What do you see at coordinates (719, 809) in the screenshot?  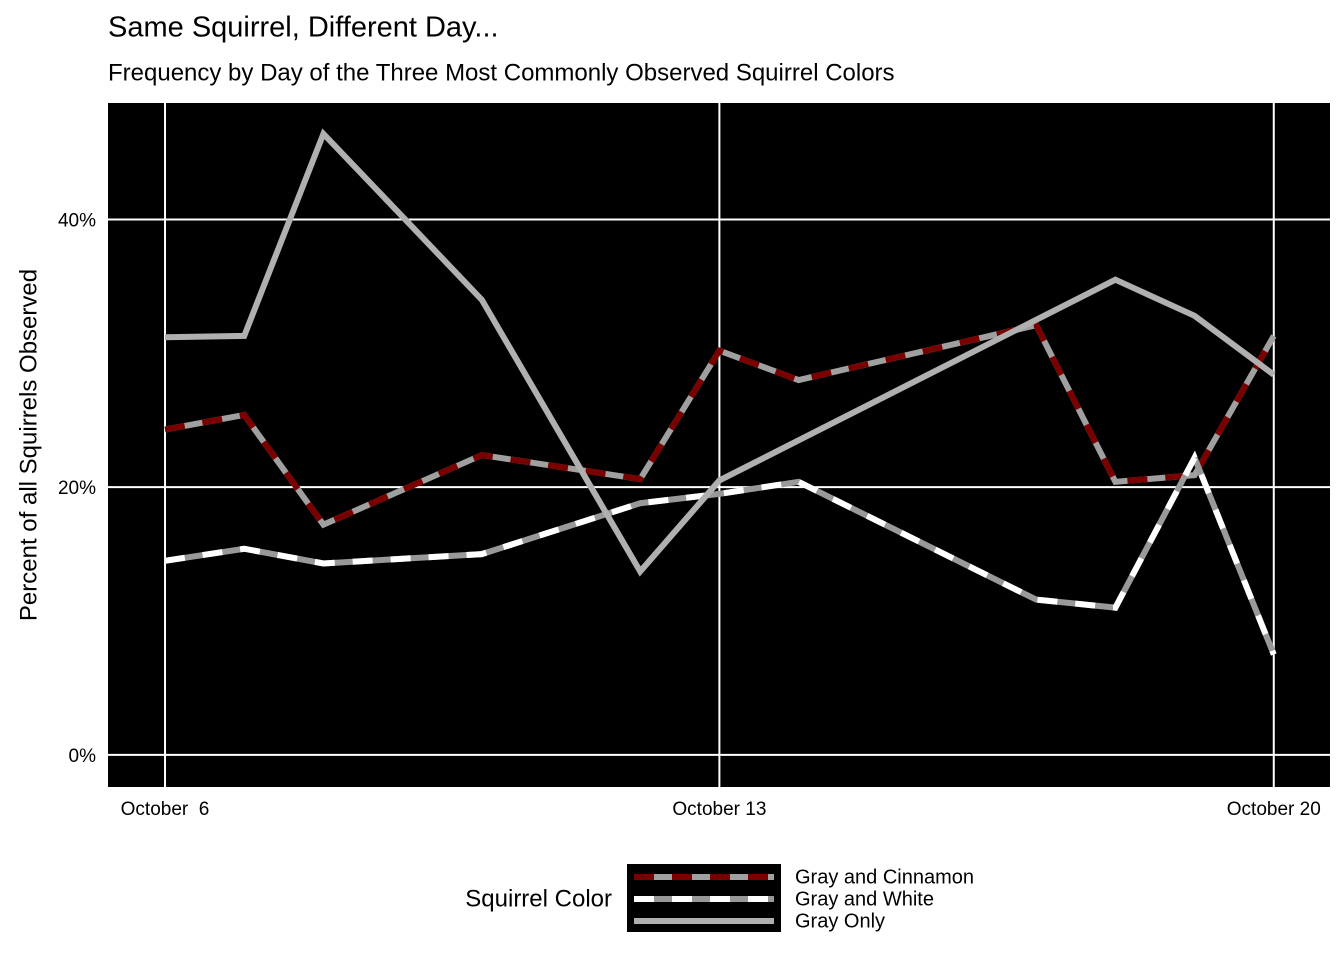 I see `x-tick-label: October 13` at bounding box center [719, 809].